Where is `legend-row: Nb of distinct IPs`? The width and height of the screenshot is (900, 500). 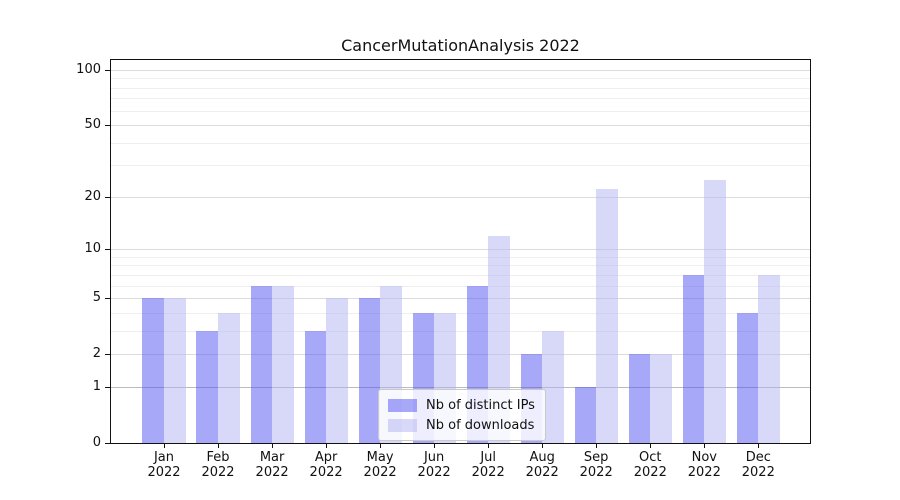 legend-row: Nb of distinct IPs is located at coordinates (461, 405).